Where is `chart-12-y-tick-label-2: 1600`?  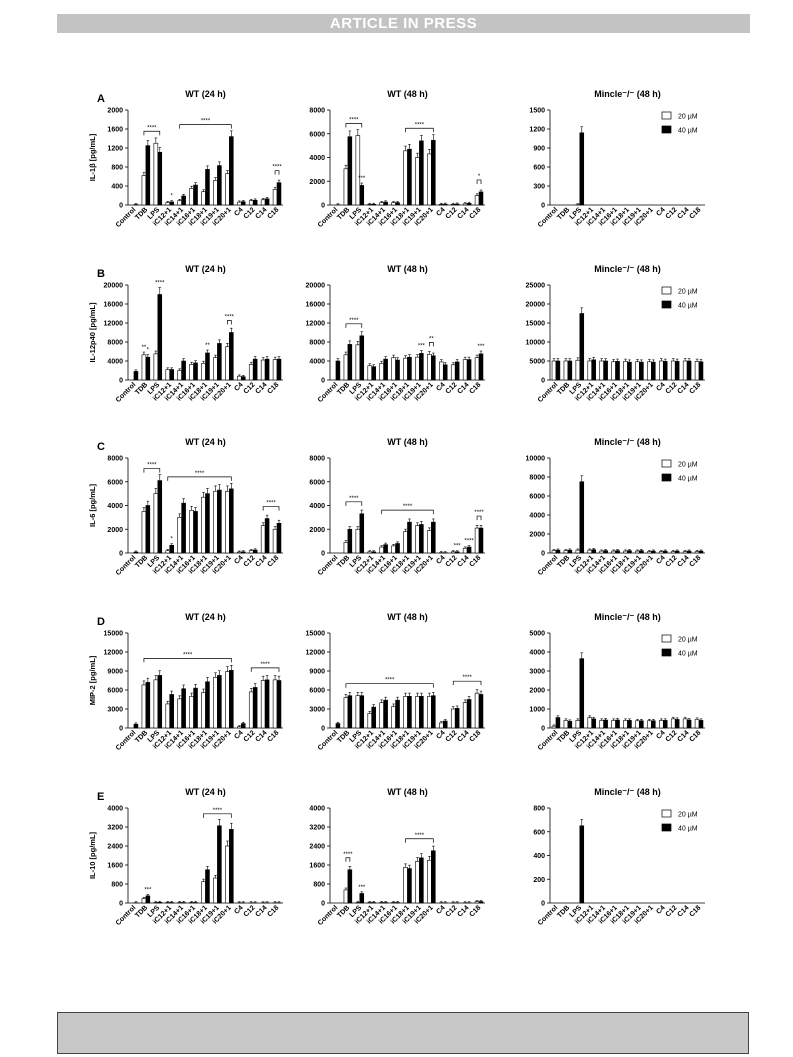 chart-12-y-tick-label-2: 1600 is located at coordinates (115, 866).